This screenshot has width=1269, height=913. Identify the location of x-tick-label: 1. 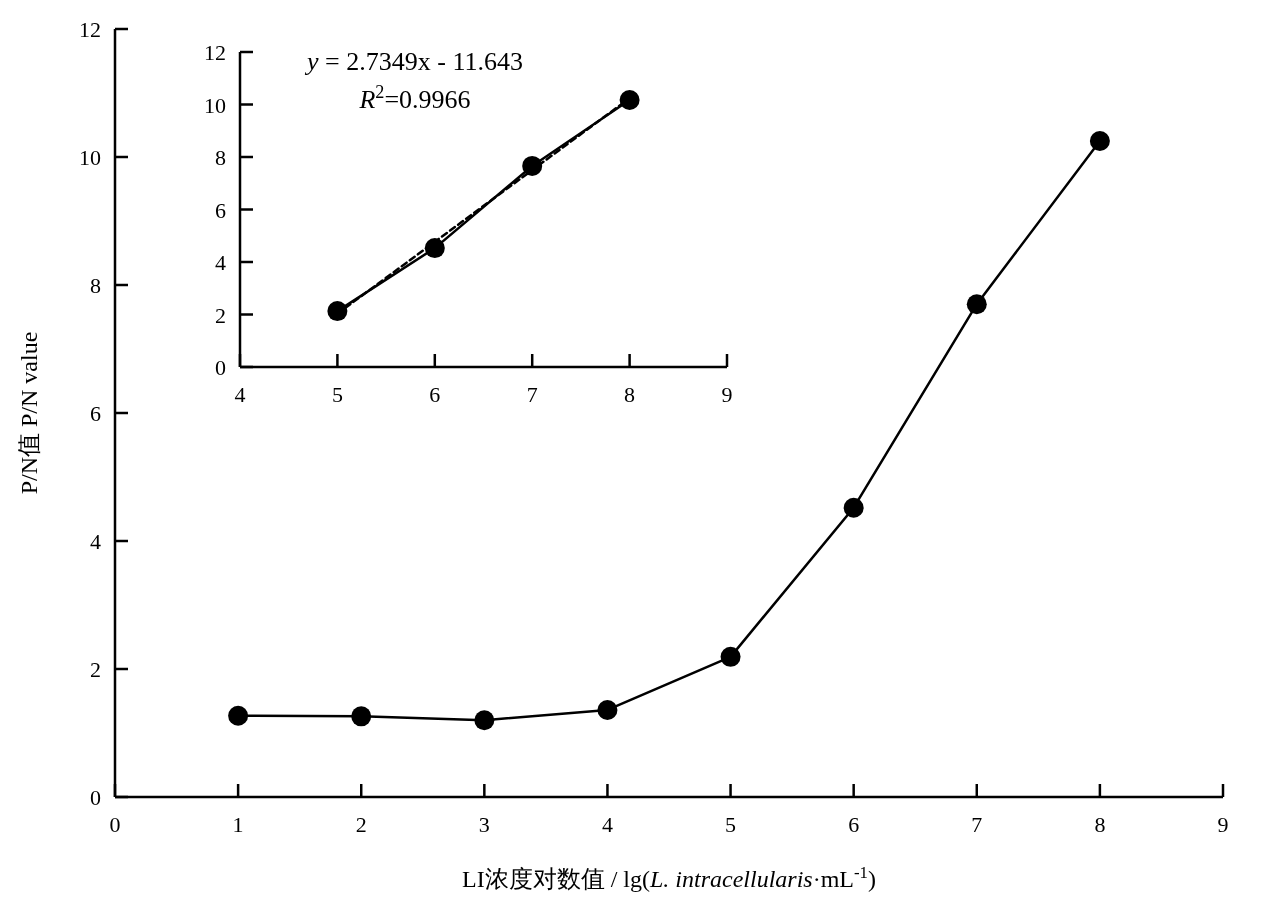
(238, 824).